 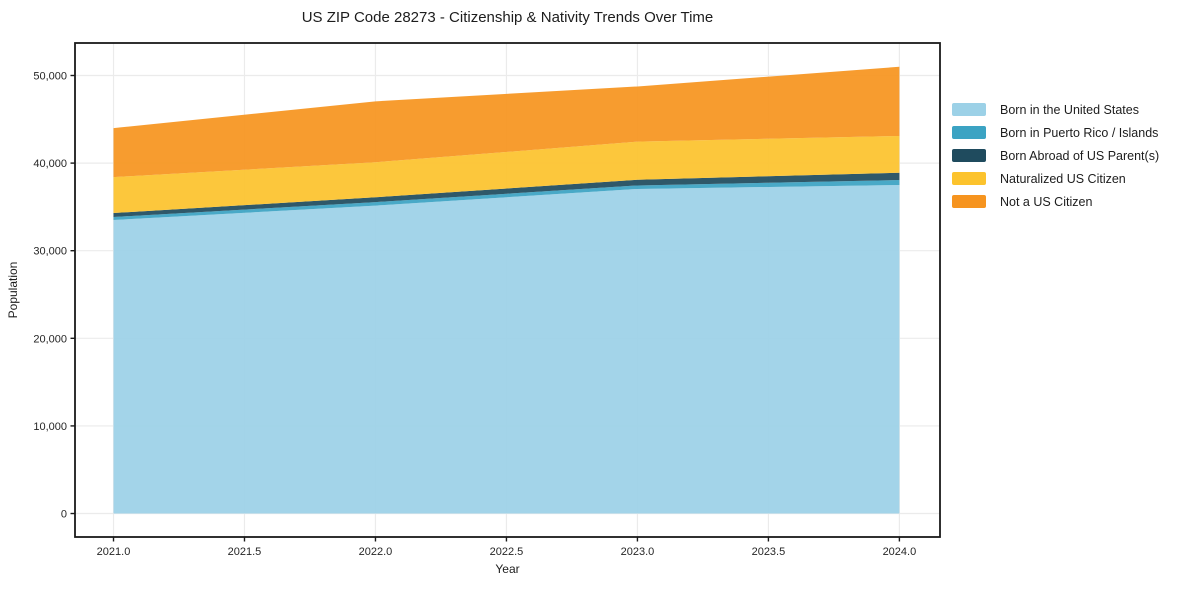 I want to click on y-tick-label: 50,000, so click(x=50, y=77).